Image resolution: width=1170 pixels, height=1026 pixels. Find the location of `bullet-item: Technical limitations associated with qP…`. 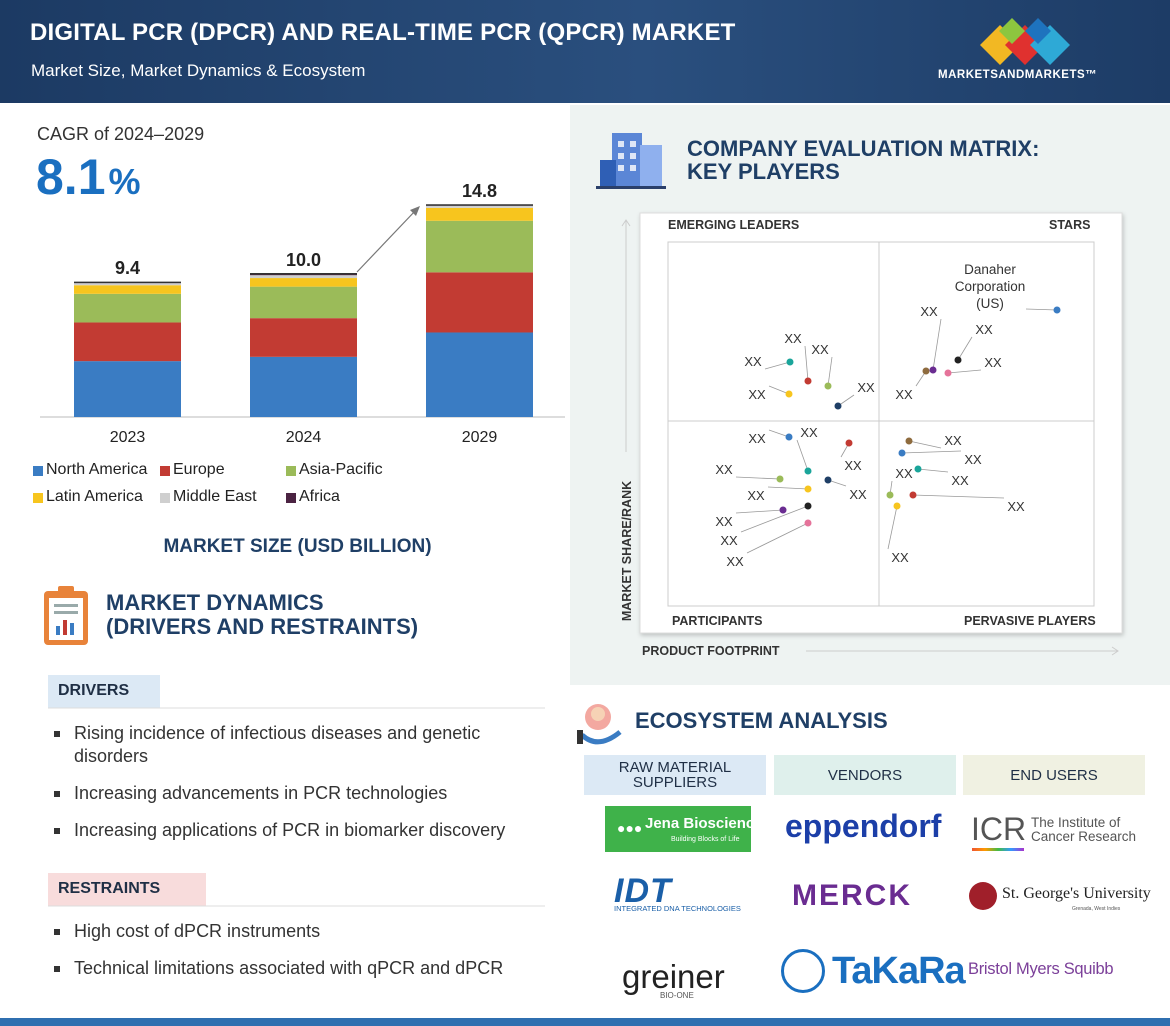

bullet-item: Technical limitations associated with qP… is located at coordinates (297, 968).